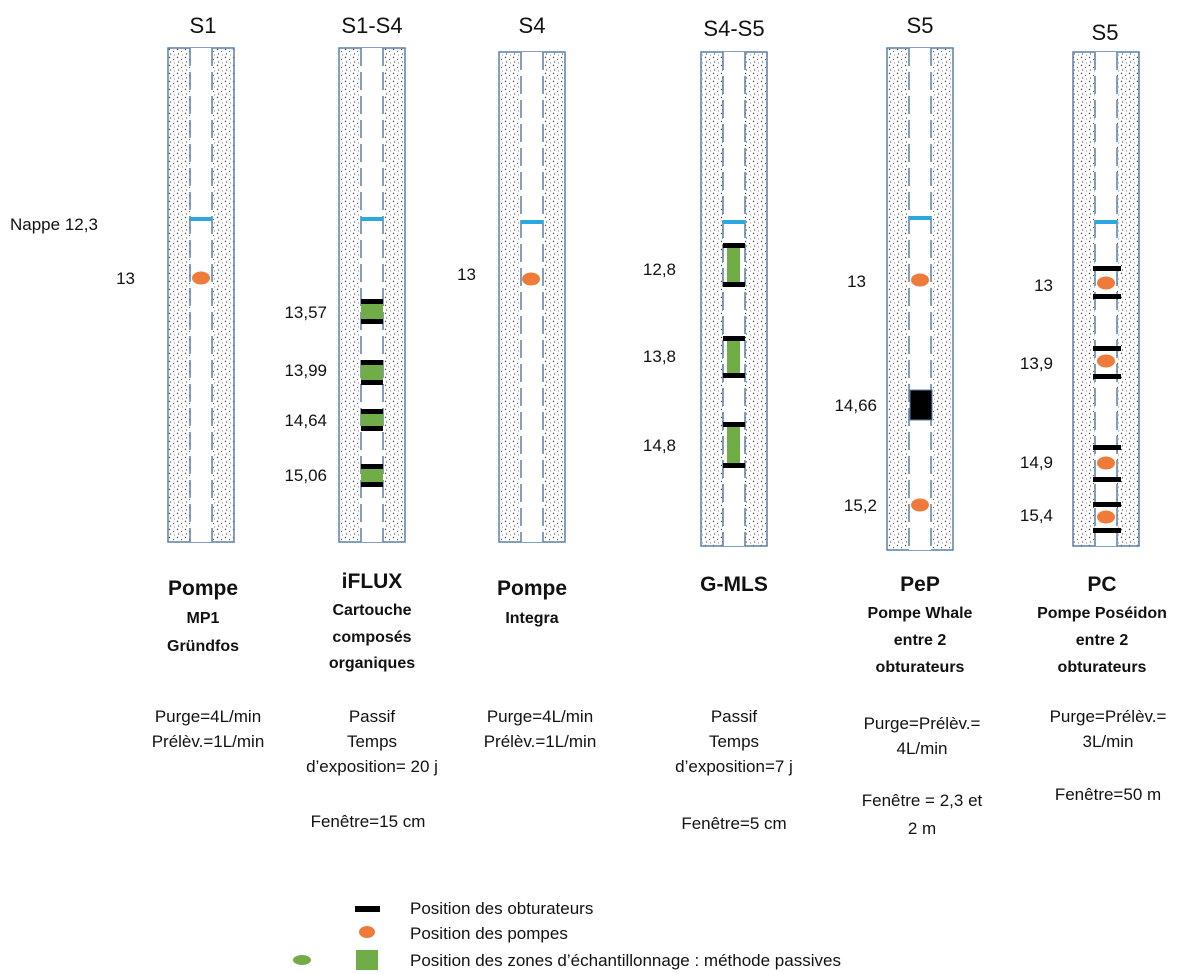 The height and width of the screenshot is (974, 1192). Describe the element at coordinates (305, 370) in the screenshot. I see `depth-label: 13,99` at that location.